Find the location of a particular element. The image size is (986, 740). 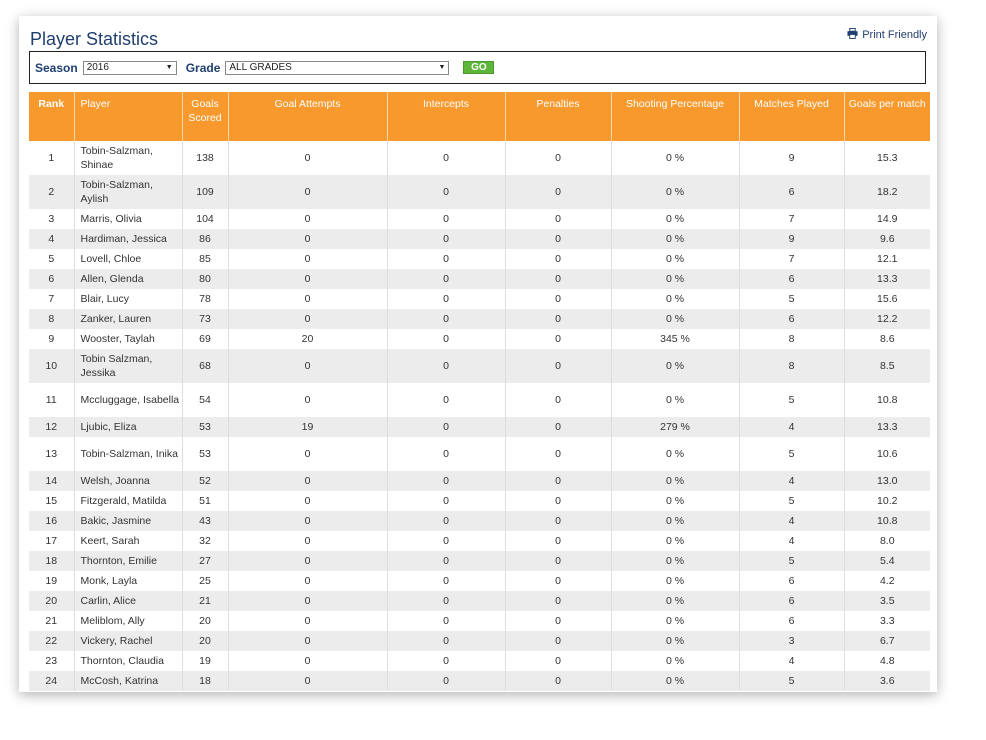

column-header-goals-scored: Goals Scored is located at coordinates (204, 116).